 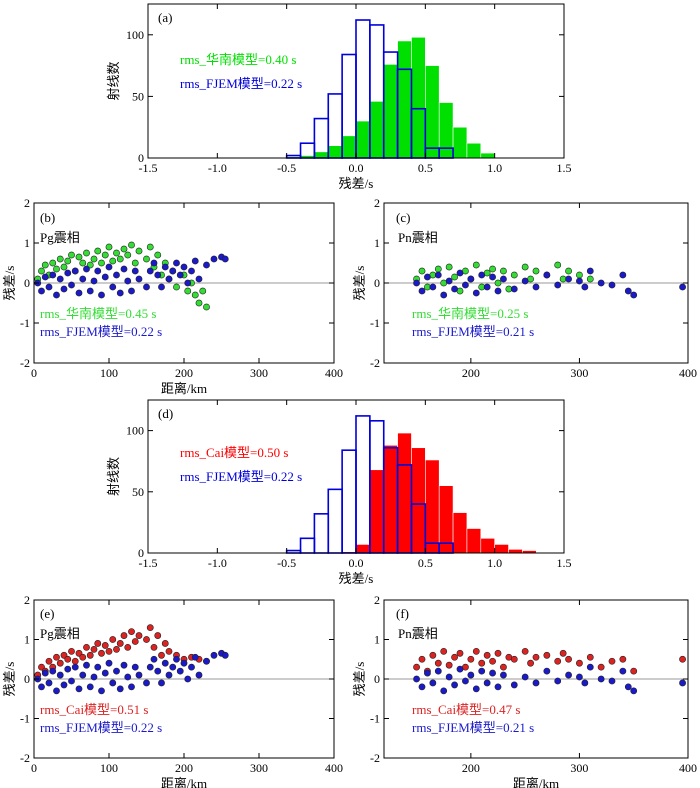 What do you see at coordinates (334, 373) in the screenshot?
I see `x-tick-label: 400` at bounding box center [334, 373].